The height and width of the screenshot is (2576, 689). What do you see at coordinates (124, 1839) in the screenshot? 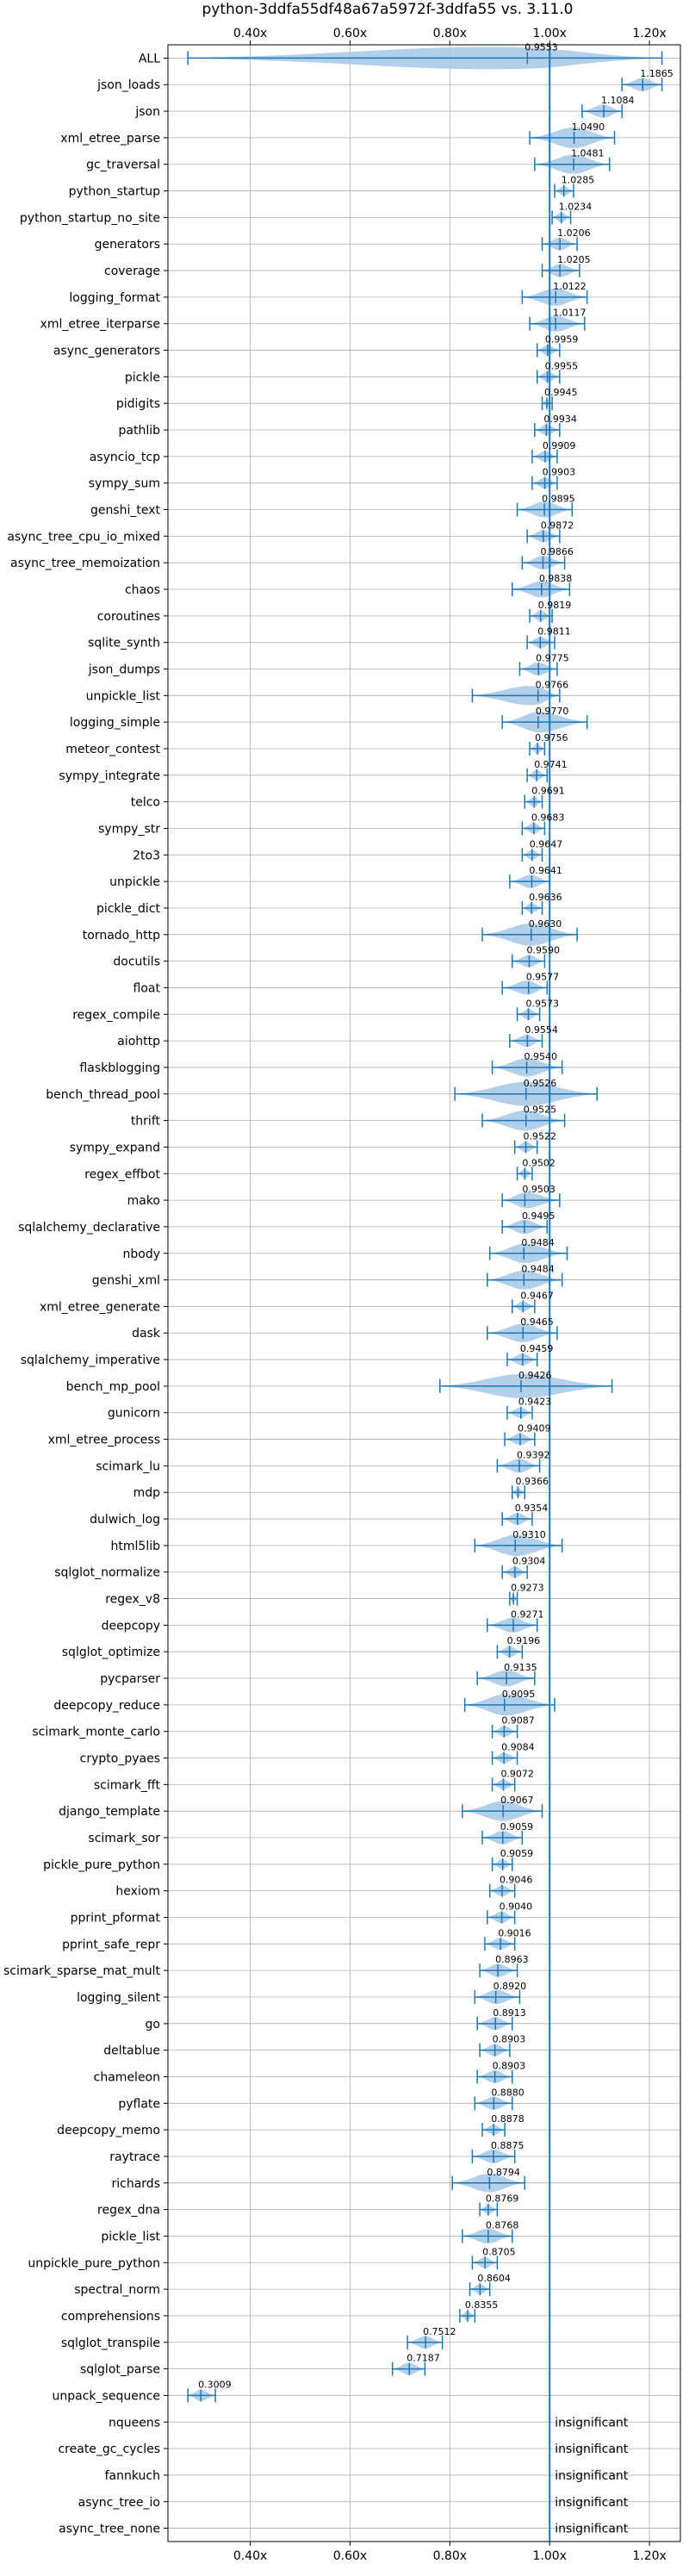
I see `category-label: scimark_sor` at bounding box center [124, 1839].